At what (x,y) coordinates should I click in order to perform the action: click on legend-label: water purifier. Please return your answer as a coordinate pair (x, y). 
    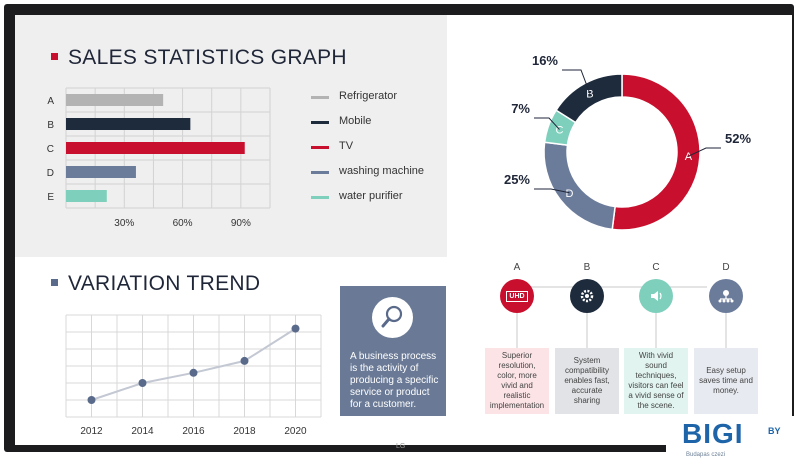
    Looking at the image, I should click on (371, 196).